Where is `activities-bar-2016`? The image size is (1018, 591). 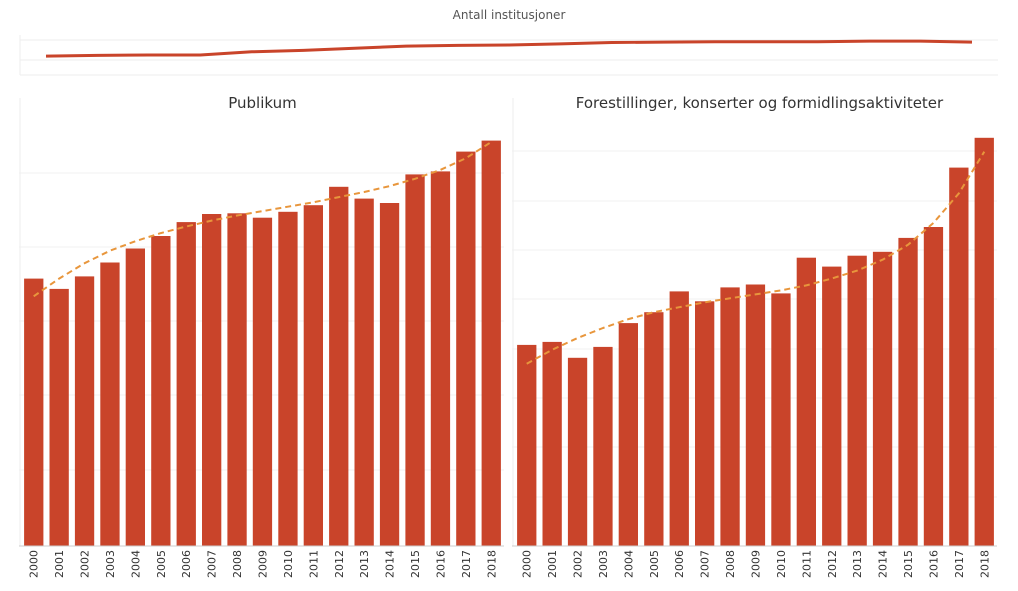
activities-bar-2016 is located at coordinates (933, 386).